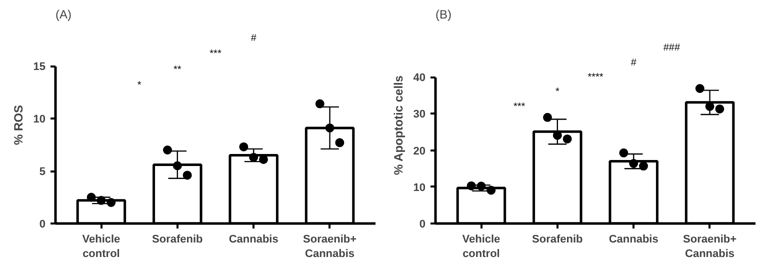 Image resolution: width=774 pixels, height=267 pixels. What do you see at coordinates (419, 151) in the screenshot?
I see `y-tick-label: 20` at bounding box center [419, 151].